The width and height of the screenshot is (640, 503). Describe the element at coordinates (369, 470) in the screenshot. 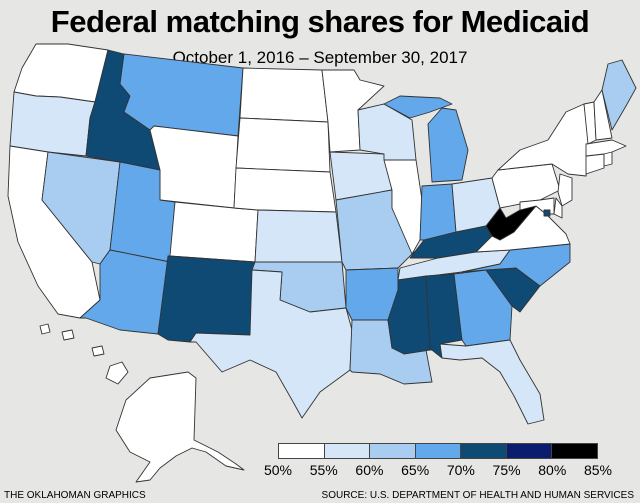

I see `legend-tick-label: 60%` at that location.